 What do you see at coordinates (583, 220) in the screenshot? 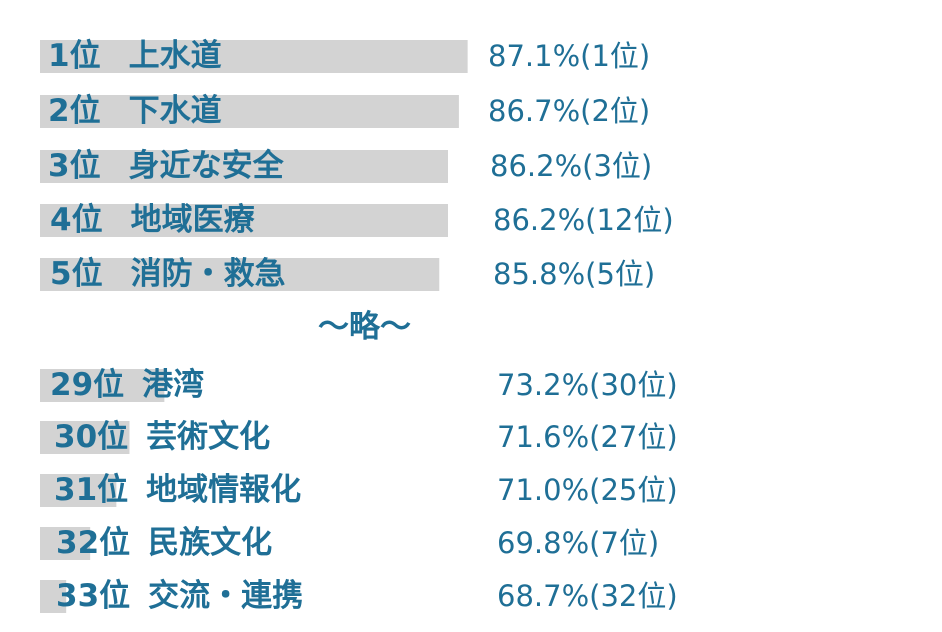
I see `value-label-4: 86.2%(12位)` at bounding box center [583, 220].